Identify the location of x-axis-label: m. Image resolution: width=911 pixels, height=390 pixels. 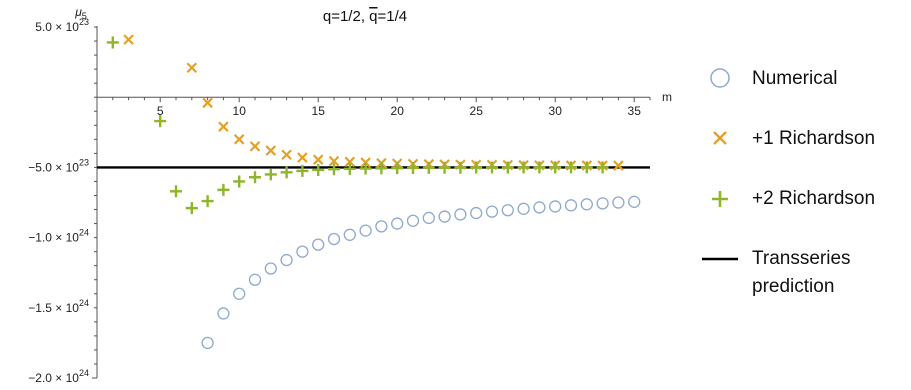
(667, 97).